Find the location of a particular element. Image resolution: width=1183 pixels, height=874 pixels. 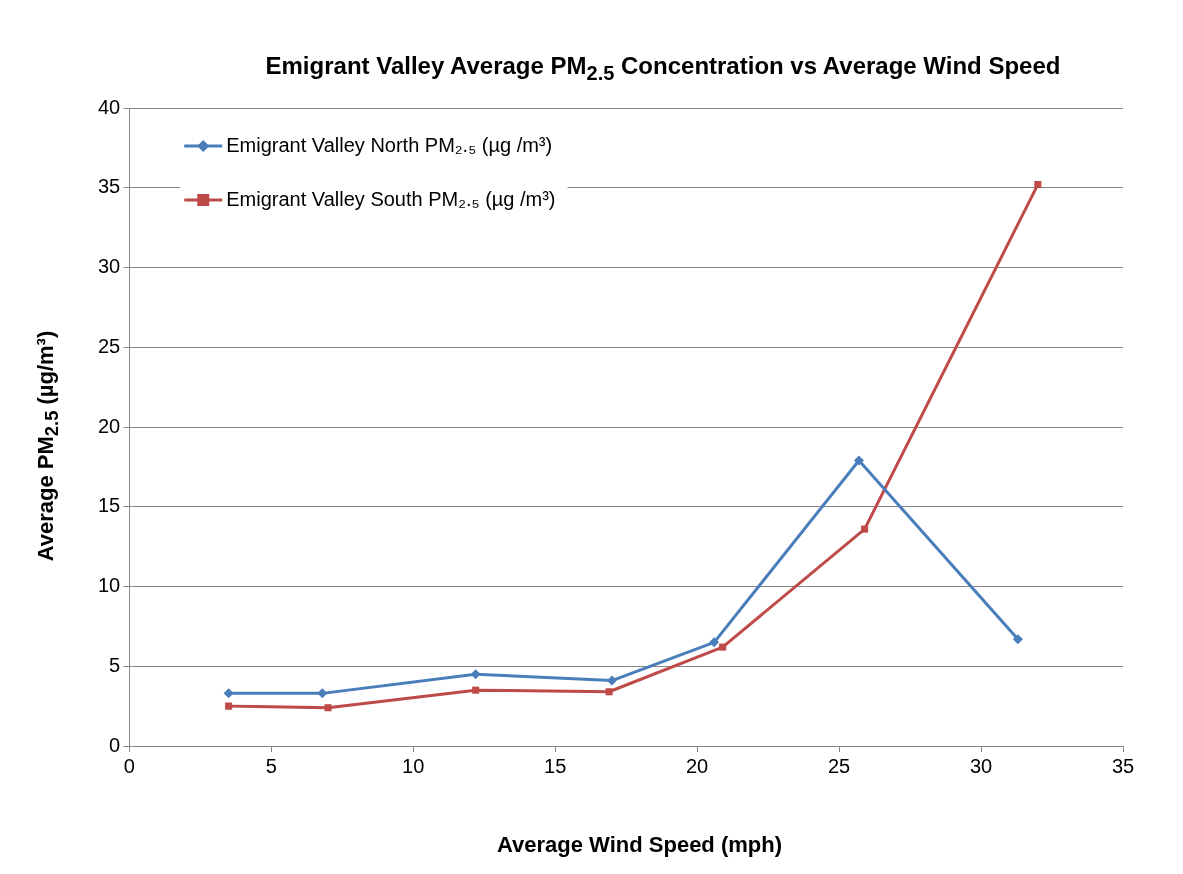

y-tick-label: 20 is located at coordinates (109, 425).